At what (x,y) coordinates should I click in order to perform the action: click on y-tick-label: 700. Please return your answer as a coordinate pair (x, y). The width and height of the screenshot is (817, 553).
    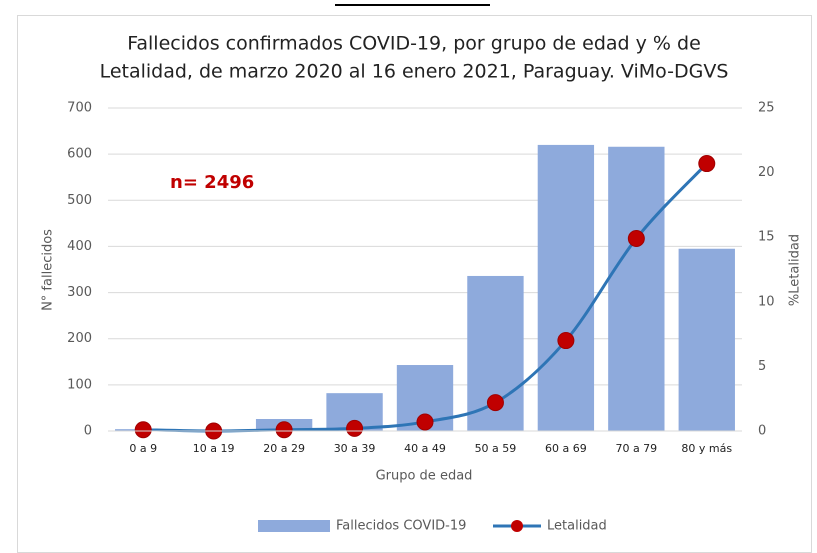
    Looking at the image, I should click on (79, 108).